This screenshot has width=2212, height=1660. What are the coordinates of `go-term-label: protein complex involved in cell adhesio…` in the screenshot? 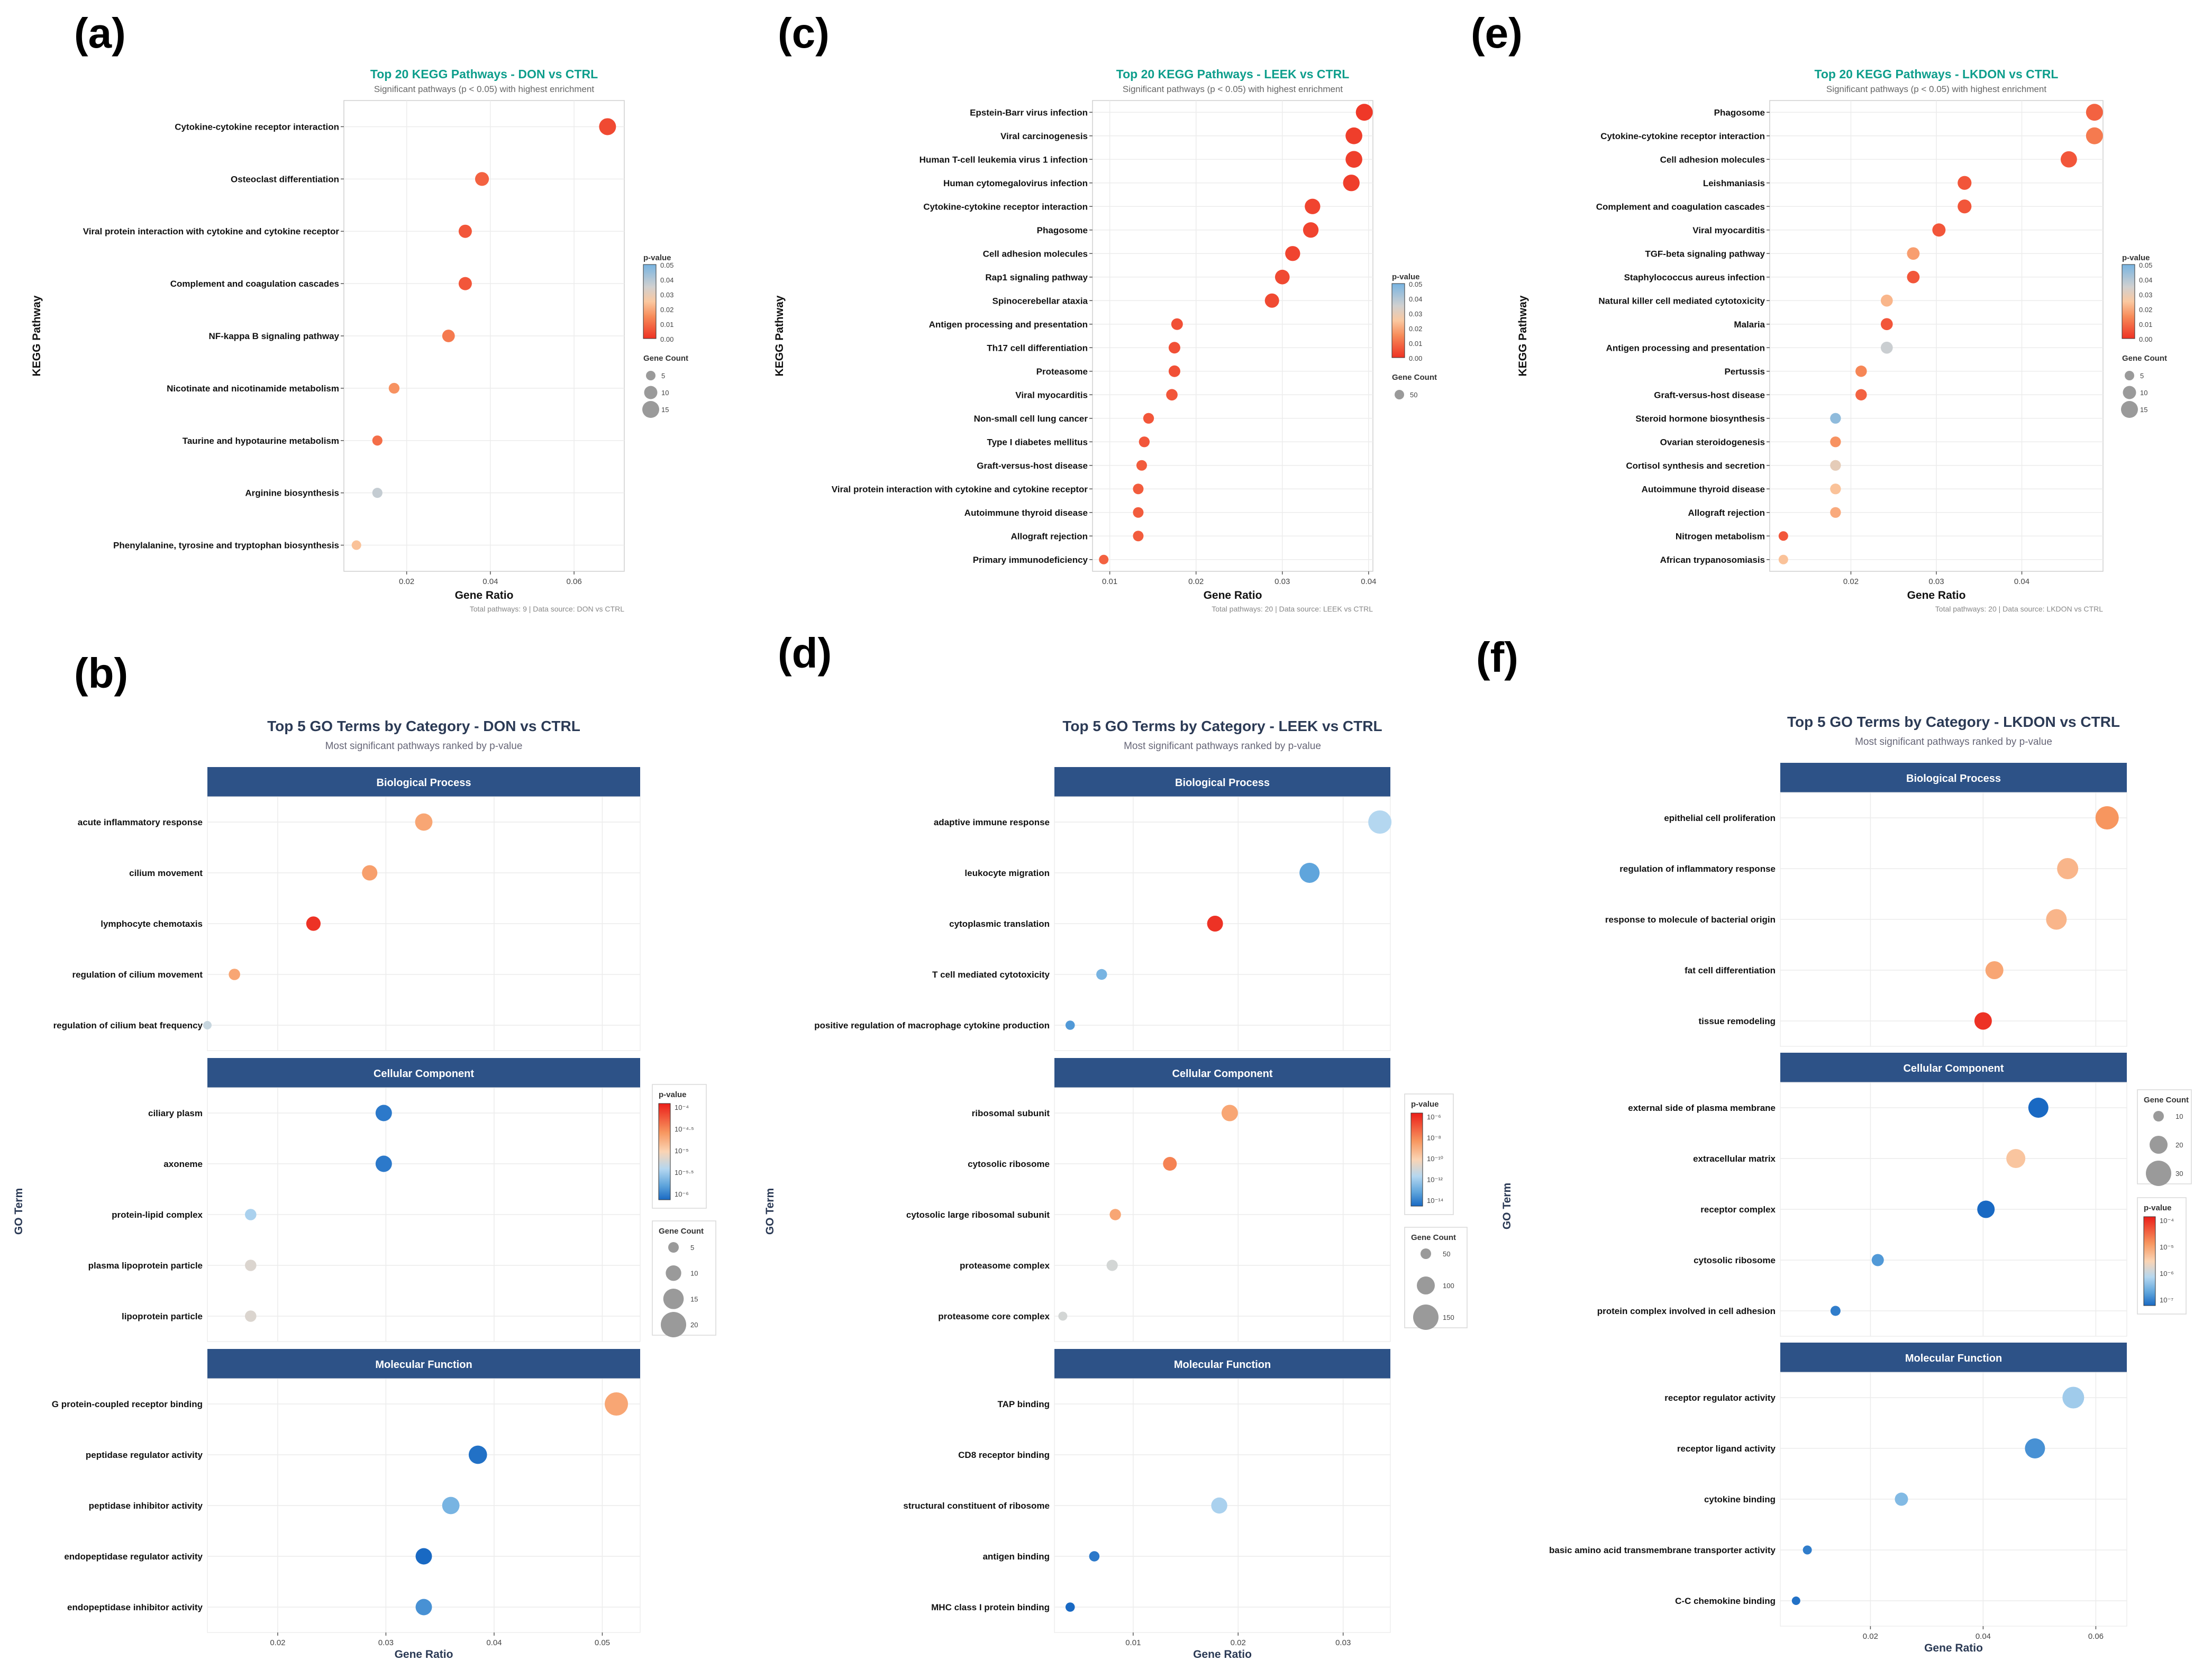 It's located at (1686, 1311).